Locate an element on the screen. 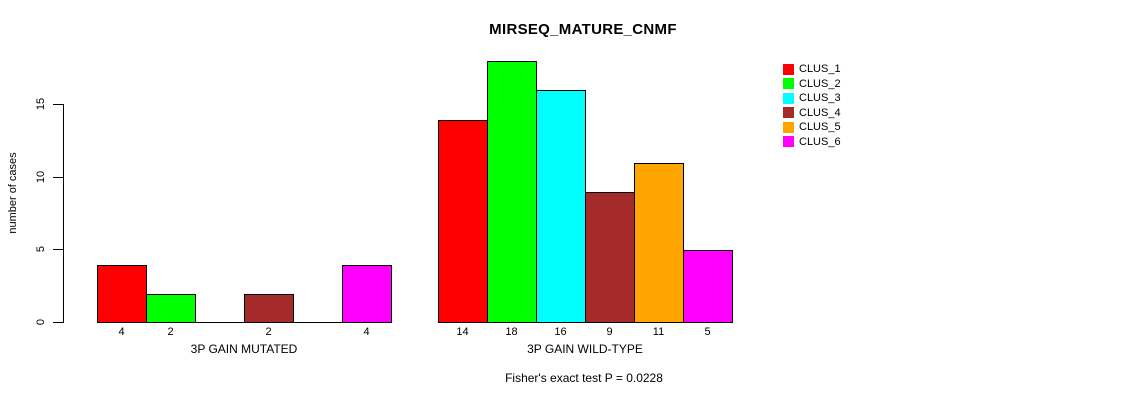 This screenshot has width=1140, height=400. legend-item: CLUS_2 is located at coordinates (812, 84).